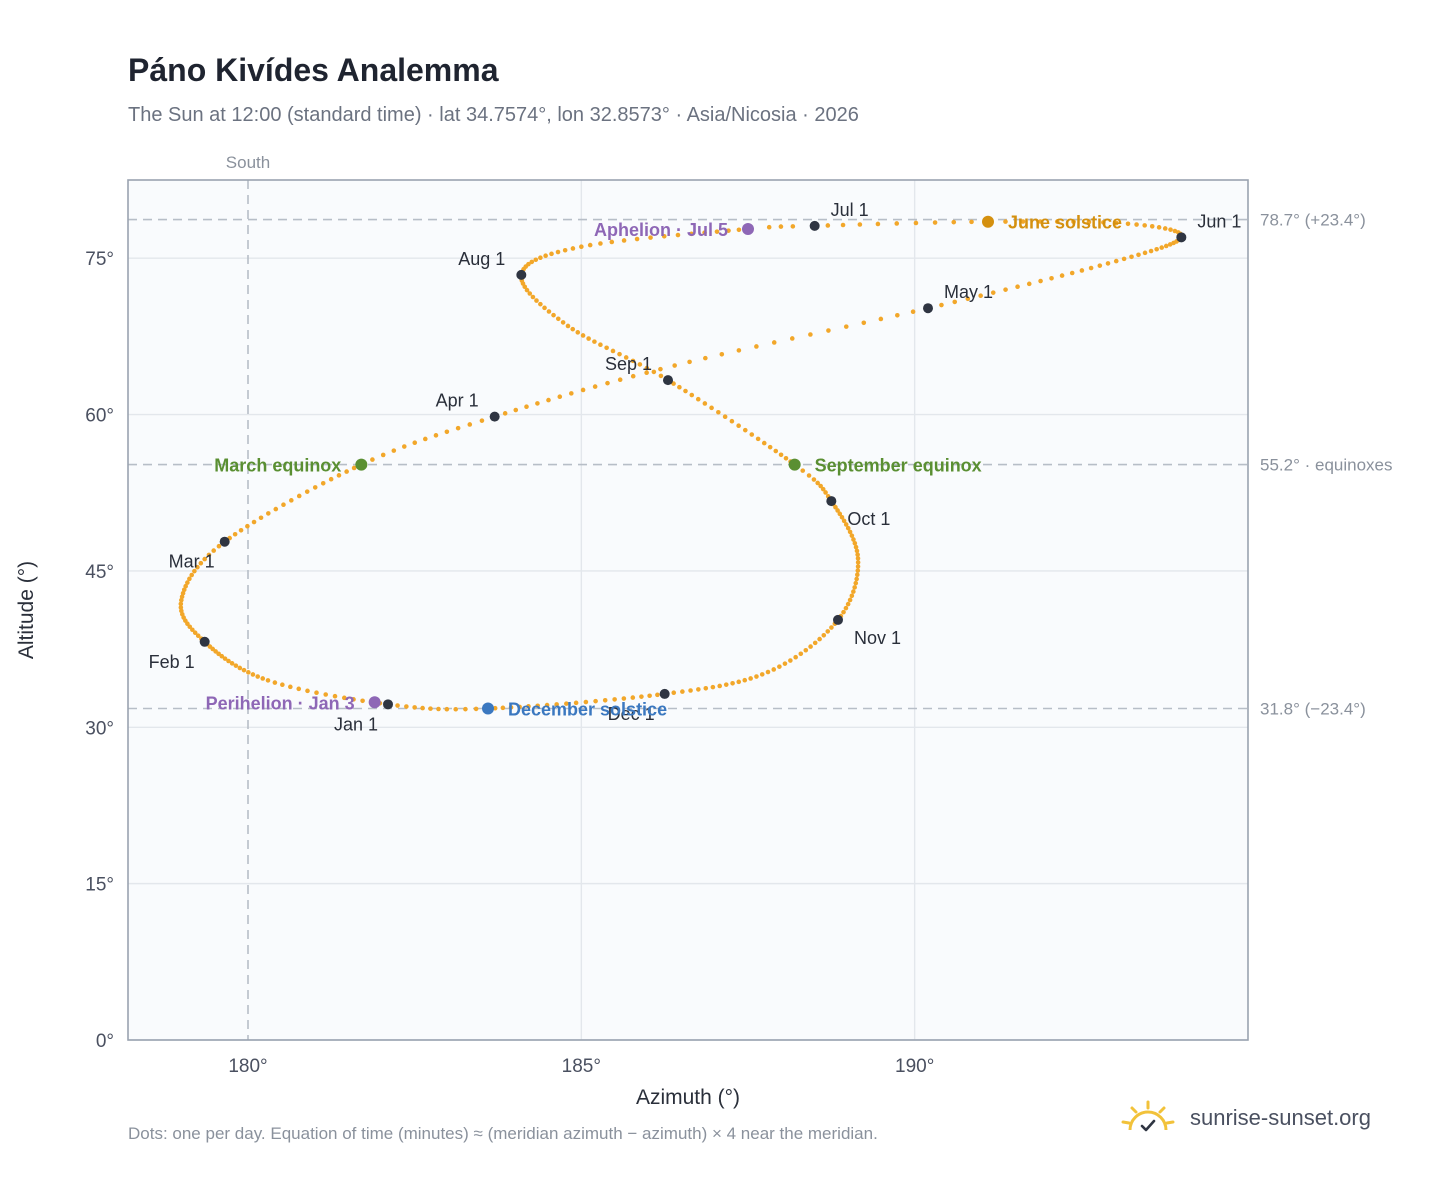  I want to click on brand: sunrise-sunset.org, so click(1245, 1118).